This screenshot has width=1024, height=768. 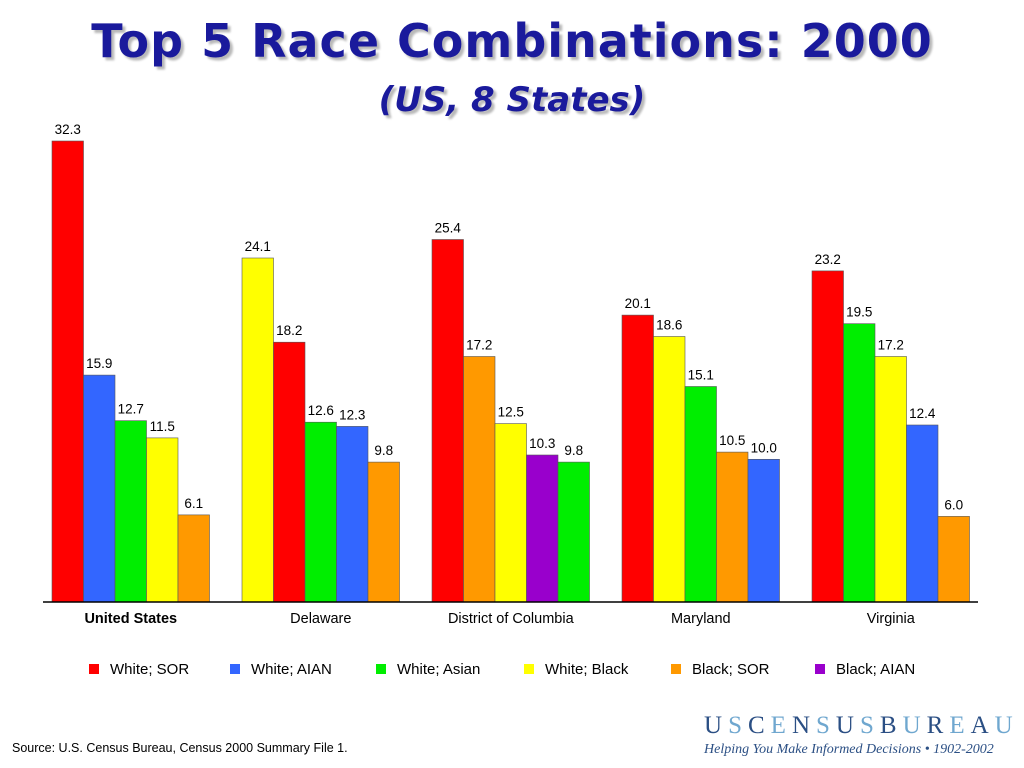 What do you see at coordinates (827, 436) in the screenshot?
I see `bar-virginia-white-sor` at bounding box center [827, 436].